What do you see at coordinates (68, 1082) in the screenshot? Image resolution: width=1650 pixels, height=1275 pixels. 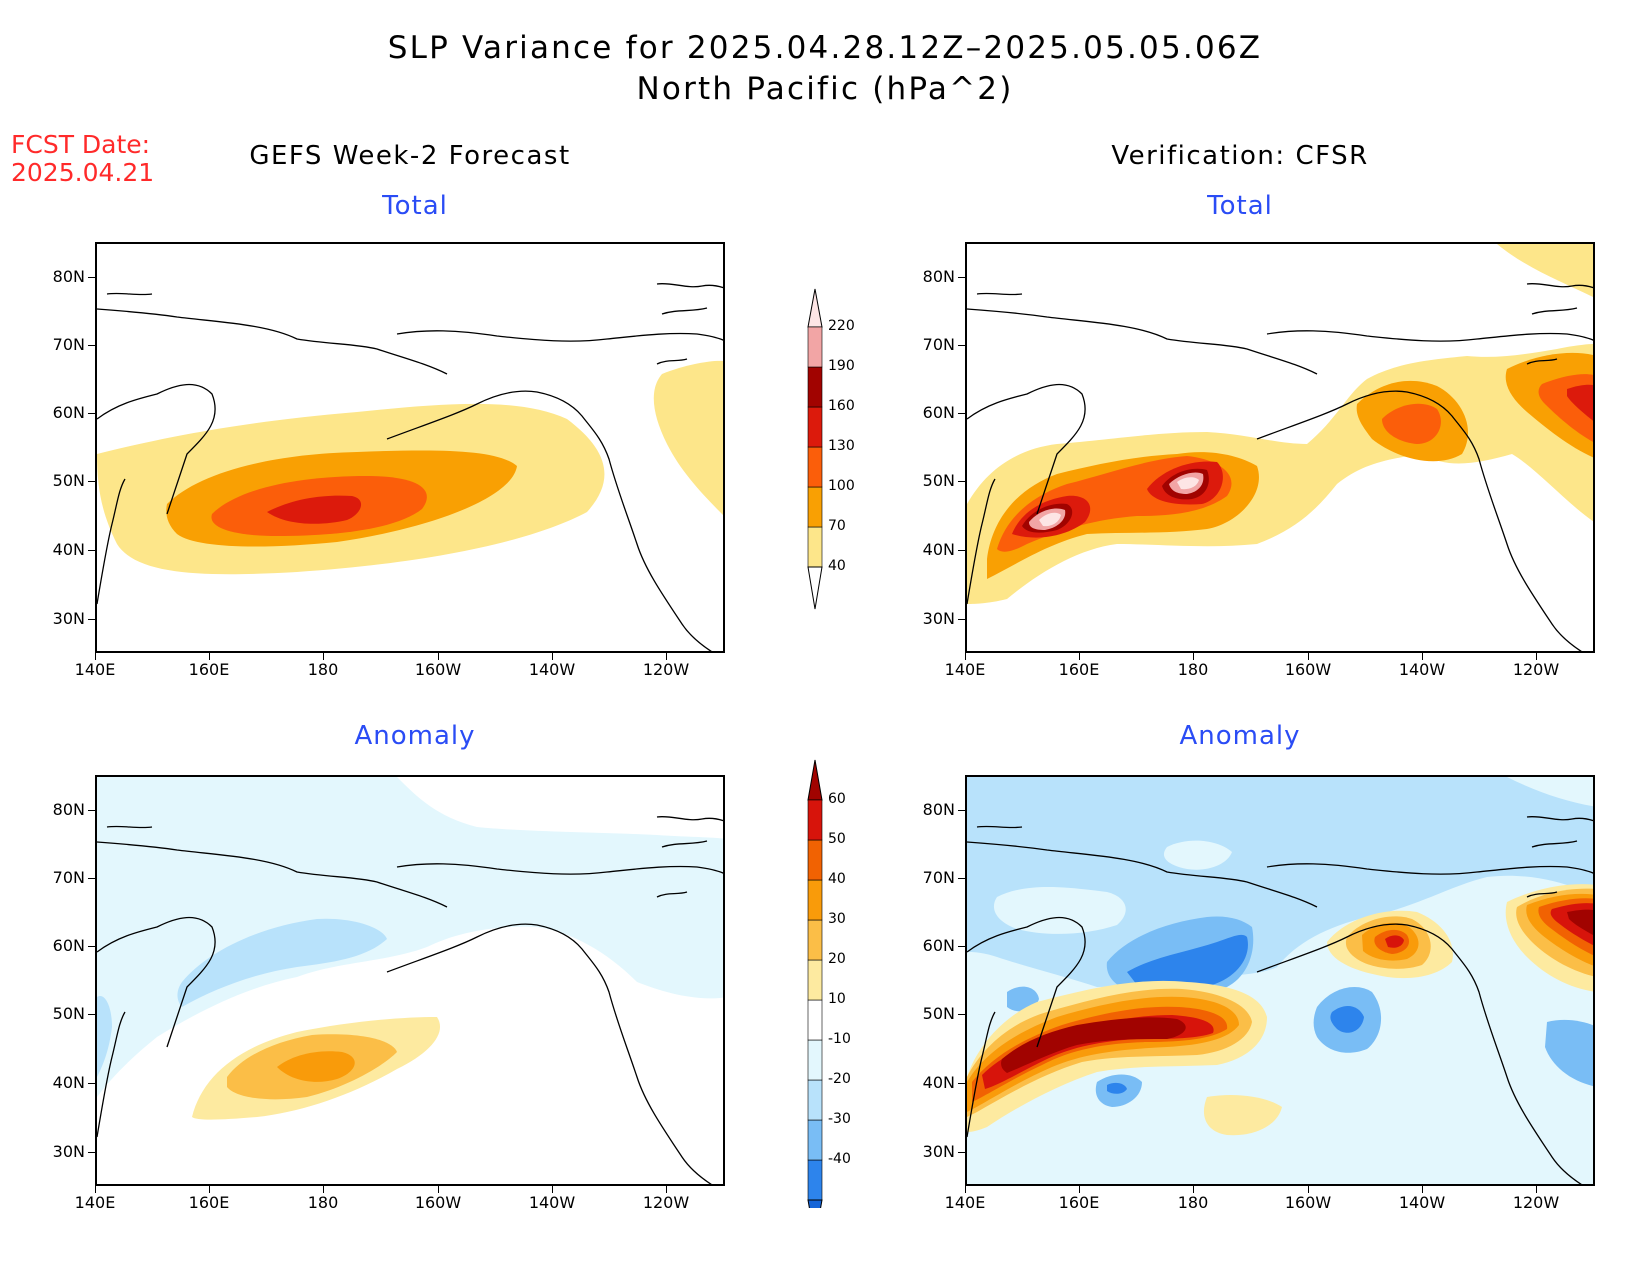 I see `lat-tick-label-forecast-anomaly: 40N` at bounding box center [68, 1082].